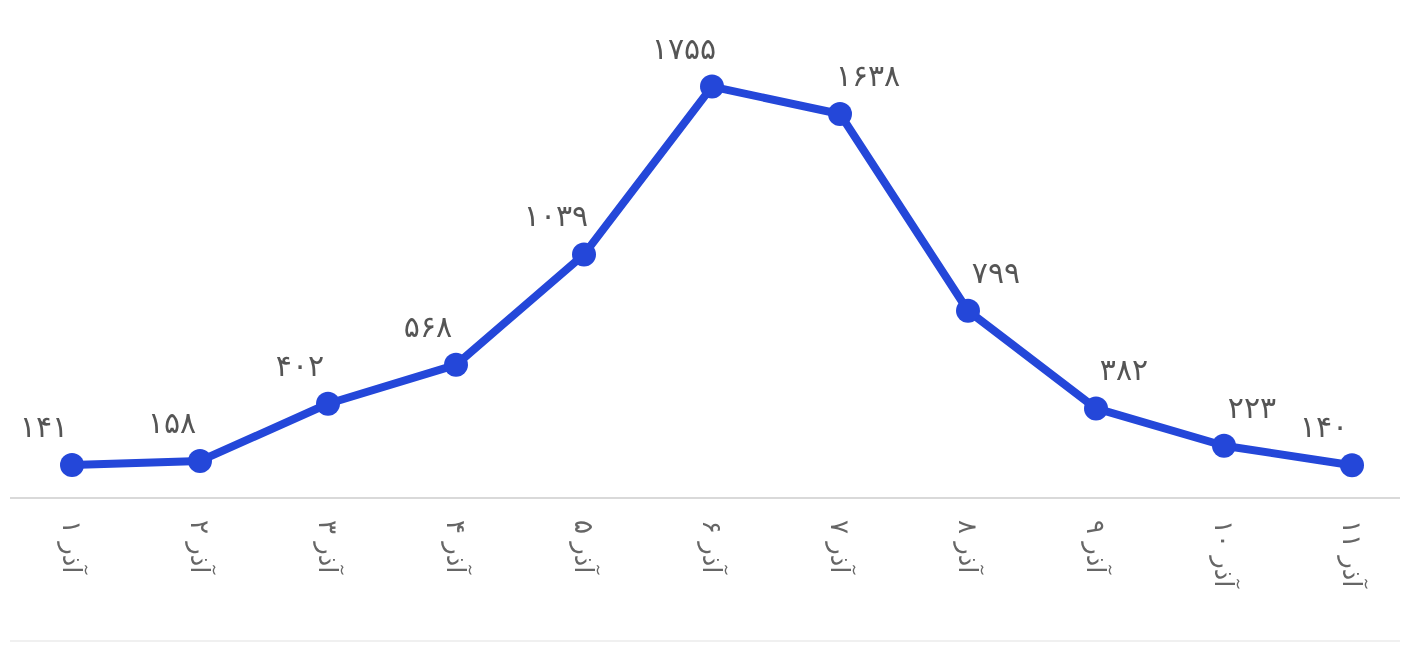 This screenshot has height=660, width=1410. What do you see at coordinates (684, 48) in the screenshot?
I see `data-label: ۱۷۵۵` at bounding box center [684, 48].